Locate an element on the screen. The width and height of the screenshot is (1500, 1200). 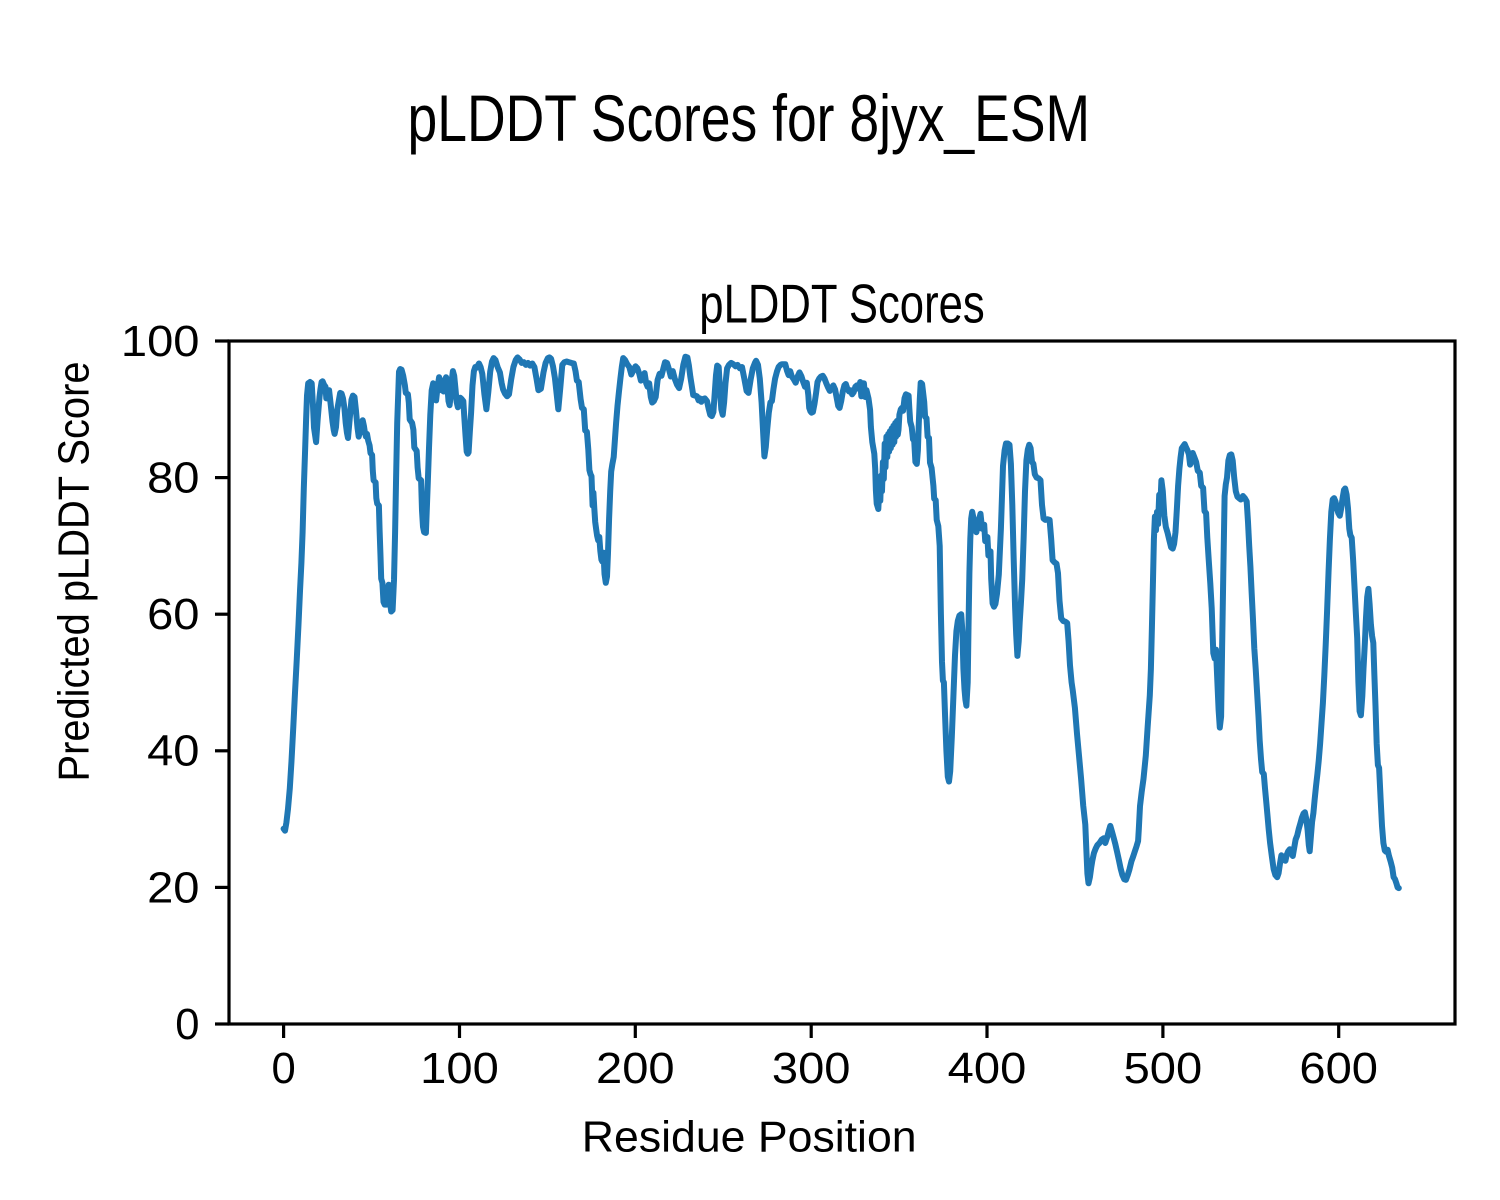
svg-text: 400 is located at coordinates (987, 1069).